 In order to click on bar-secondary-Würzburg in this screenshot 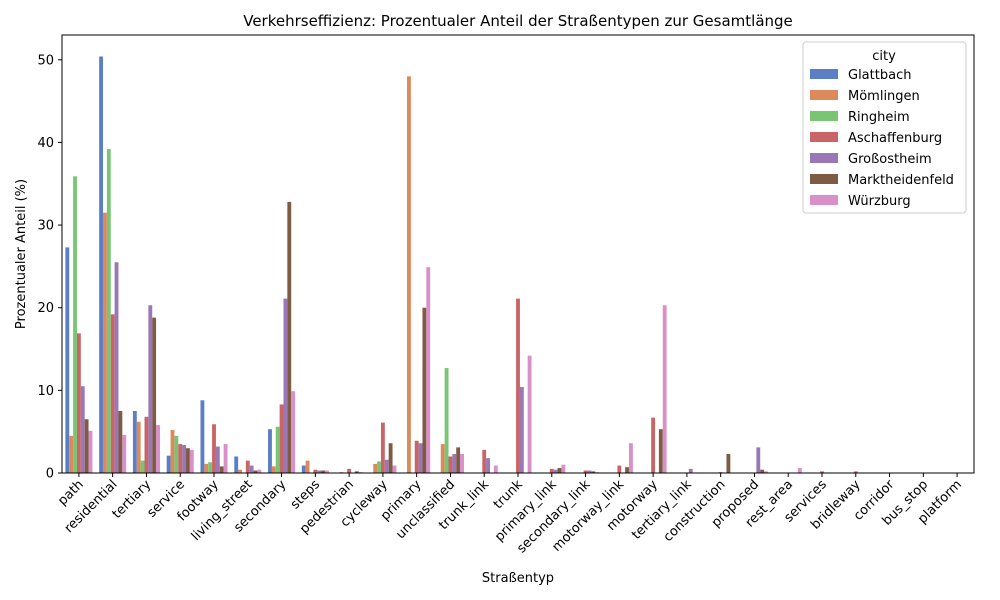, I will do `click(293, 432)`.